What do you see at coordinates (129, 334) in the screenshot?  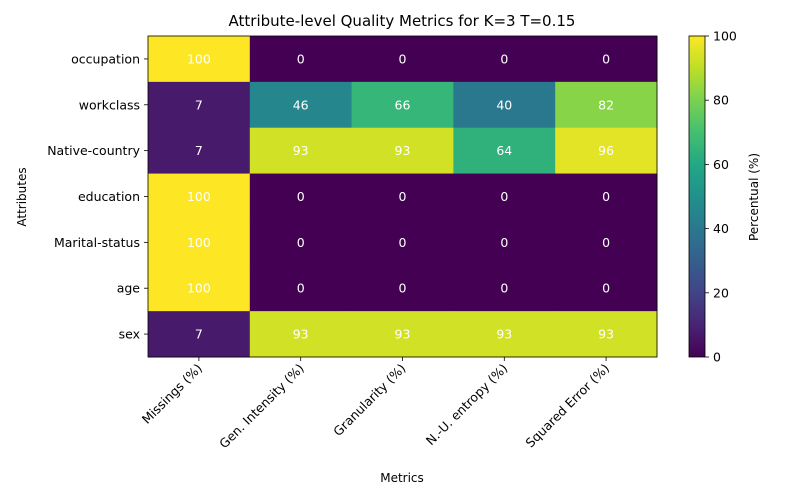 I see `y-tick-label: sex` at bounding box center [129, 334].